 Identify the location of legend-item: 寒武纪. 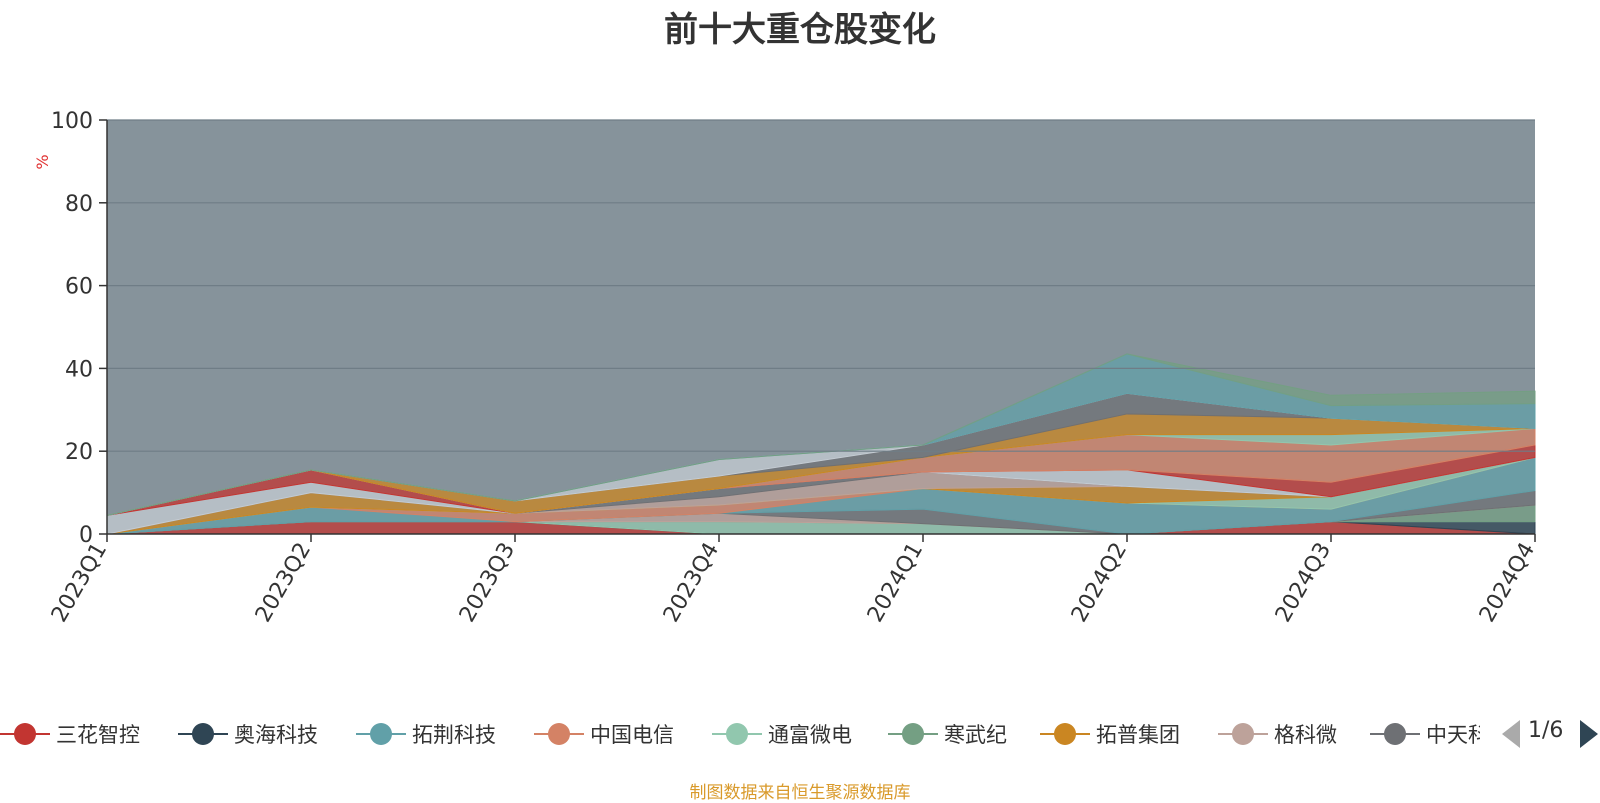
(947, 734).